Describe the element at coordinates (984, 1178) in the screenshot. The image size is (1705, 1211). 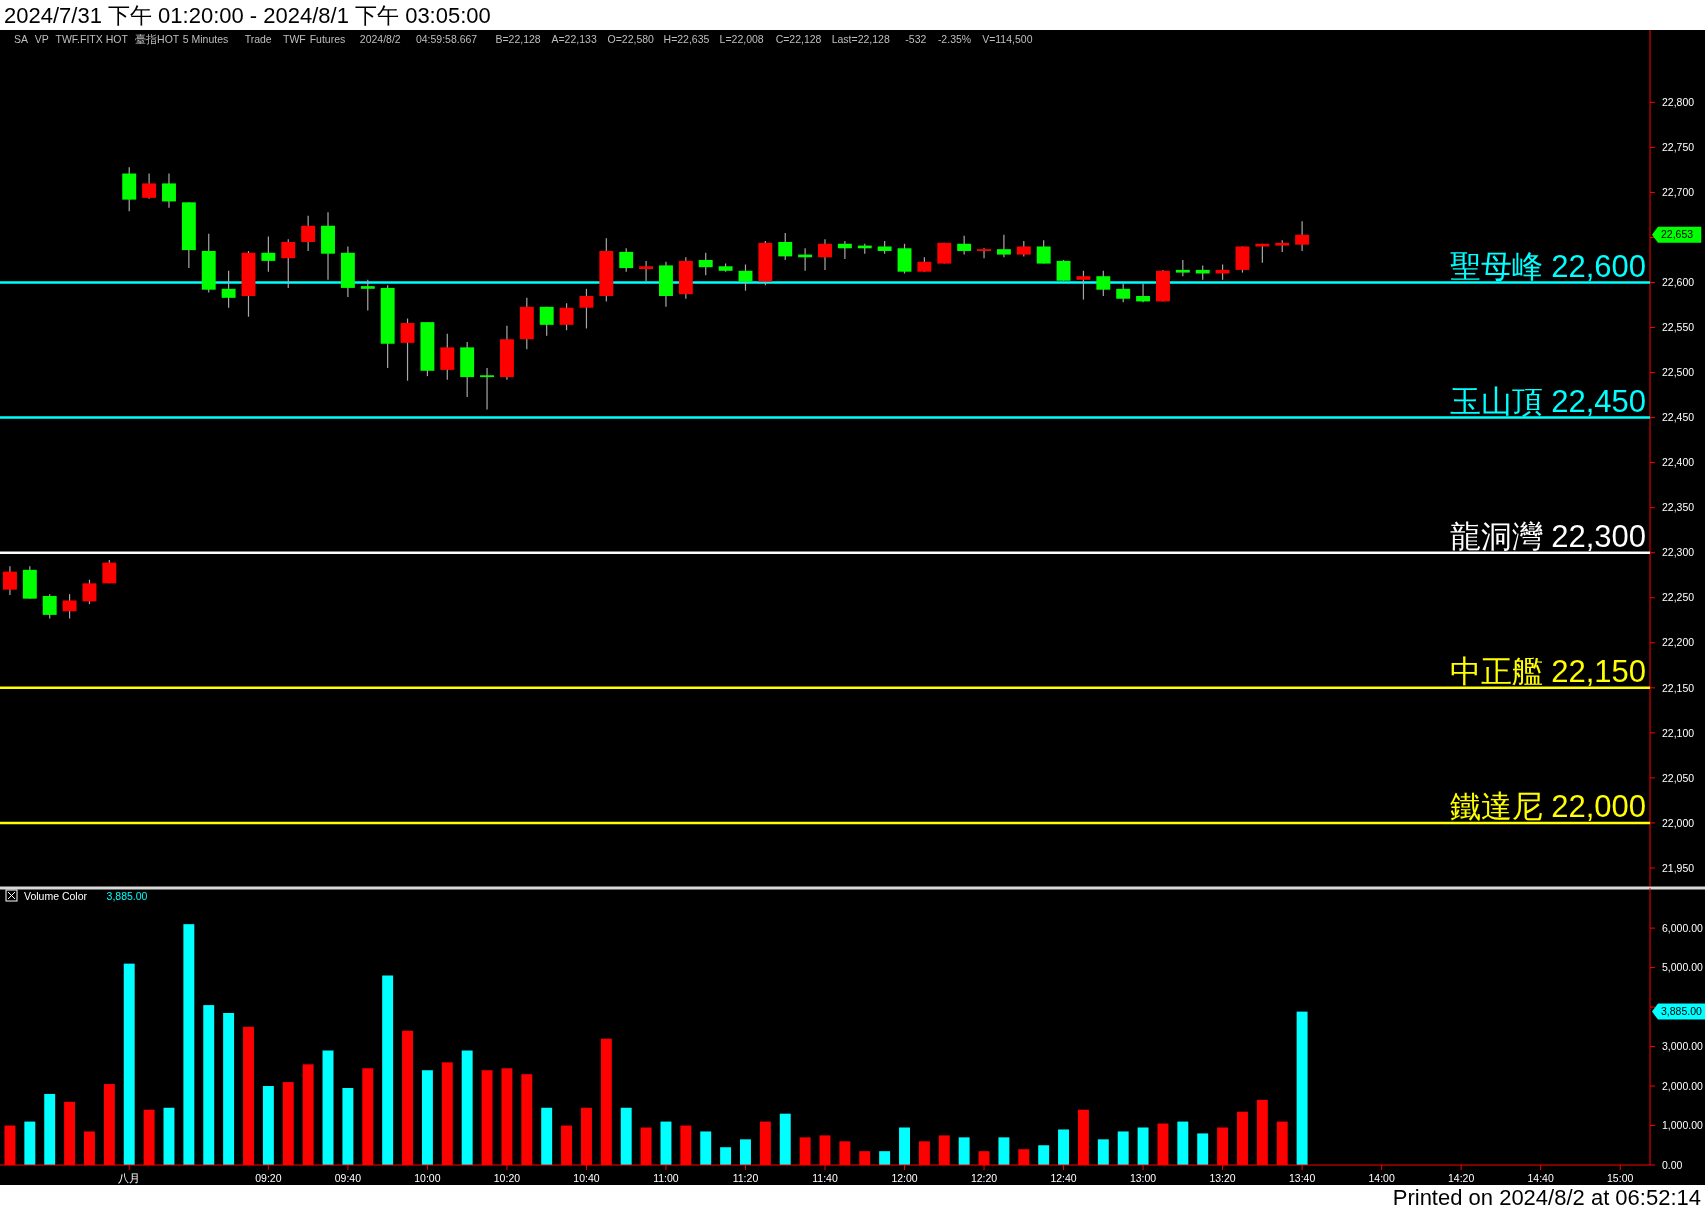
I see `x-tick-label: 12:20` at that location.